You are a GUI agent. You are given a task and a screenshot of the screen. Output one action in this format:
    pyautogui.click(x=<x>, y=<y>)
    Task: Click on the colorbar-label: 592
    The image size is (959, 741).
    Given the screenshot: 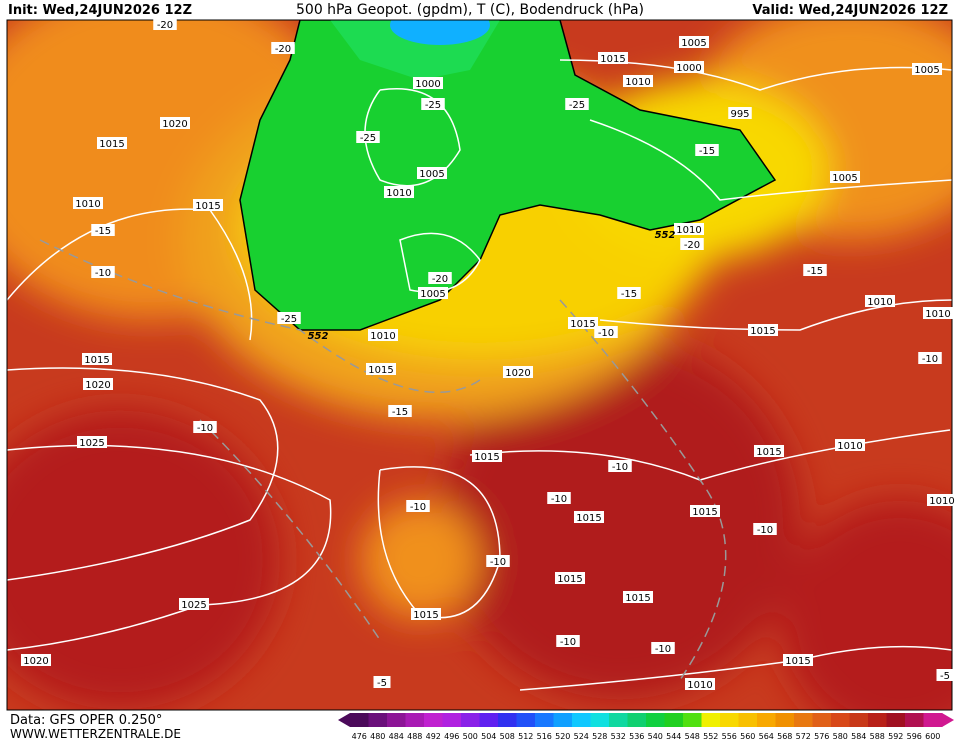 What is the action you would take?
    pyautogui.click(x=895, y=736)
    